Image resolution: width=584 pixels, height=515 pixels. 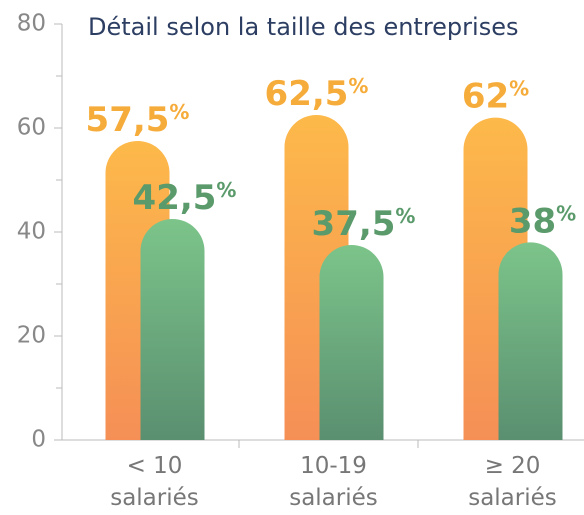 I want to click on value-label: 62,5%, so click(x=317, y=94).